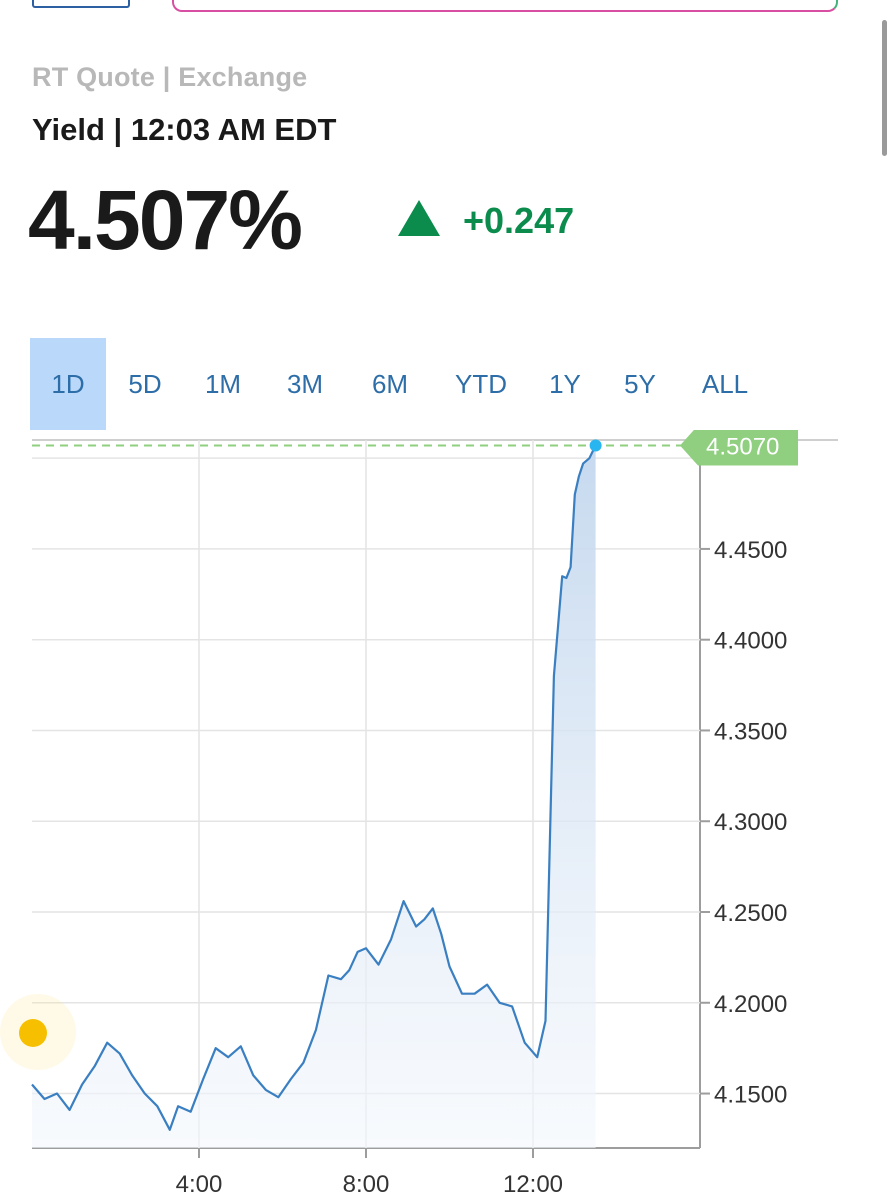  Describe the element at coordinates (533, 1184) in the screenshot. I see `x-tick-label: 12:00` at that location.